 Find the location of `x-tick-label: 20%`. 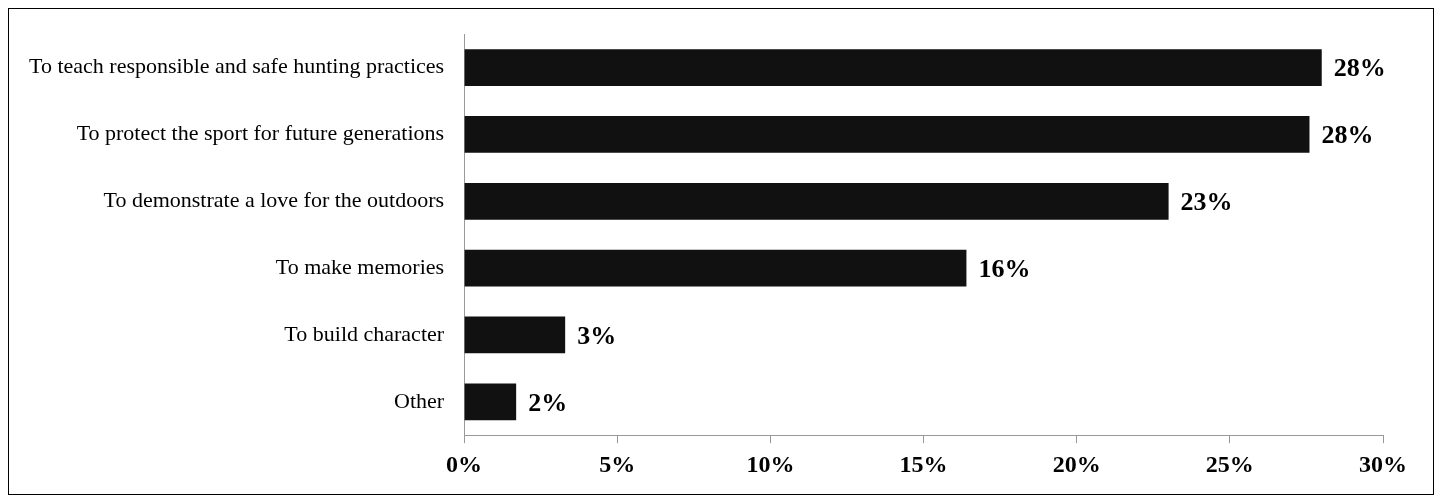

x-tick-label: 20% is located at coordinates (1076, 463).